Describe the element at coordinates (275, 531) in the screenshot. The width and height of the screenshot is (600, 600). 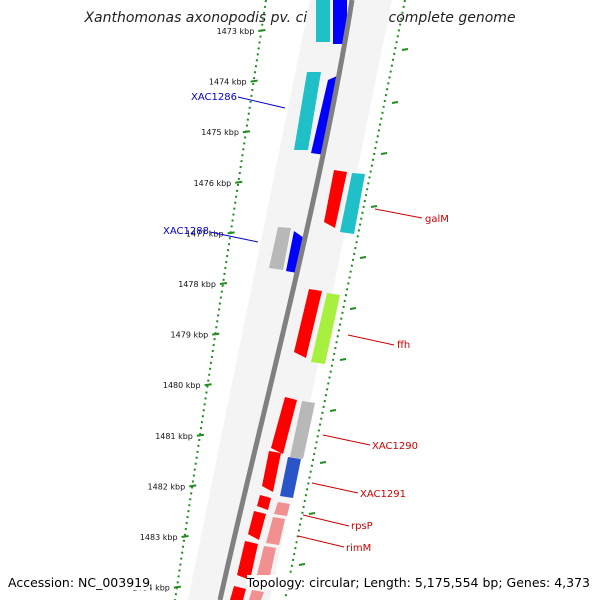
I see `gene-pink-rimm` at that location.